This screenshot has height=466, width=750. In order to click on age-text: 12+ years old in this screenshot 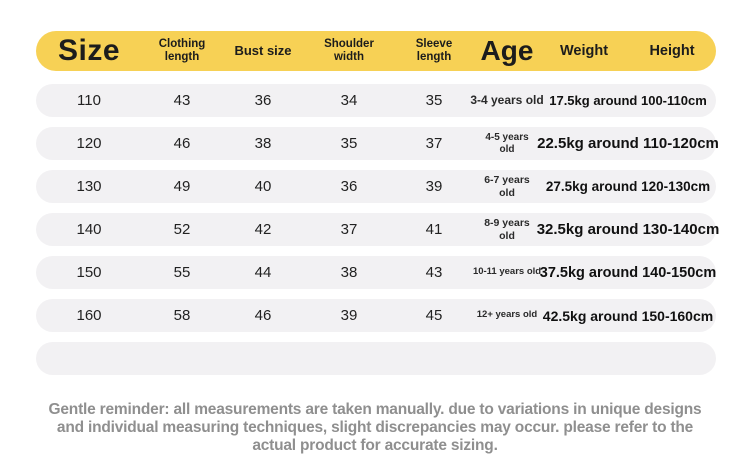, I will do `click(507, 315)`.